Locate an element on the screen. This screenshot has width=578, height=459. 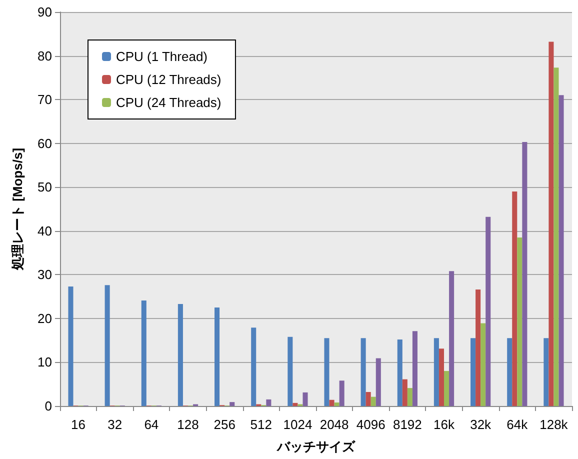
y-tick-label: 20 is located at coordinates (45, 318).